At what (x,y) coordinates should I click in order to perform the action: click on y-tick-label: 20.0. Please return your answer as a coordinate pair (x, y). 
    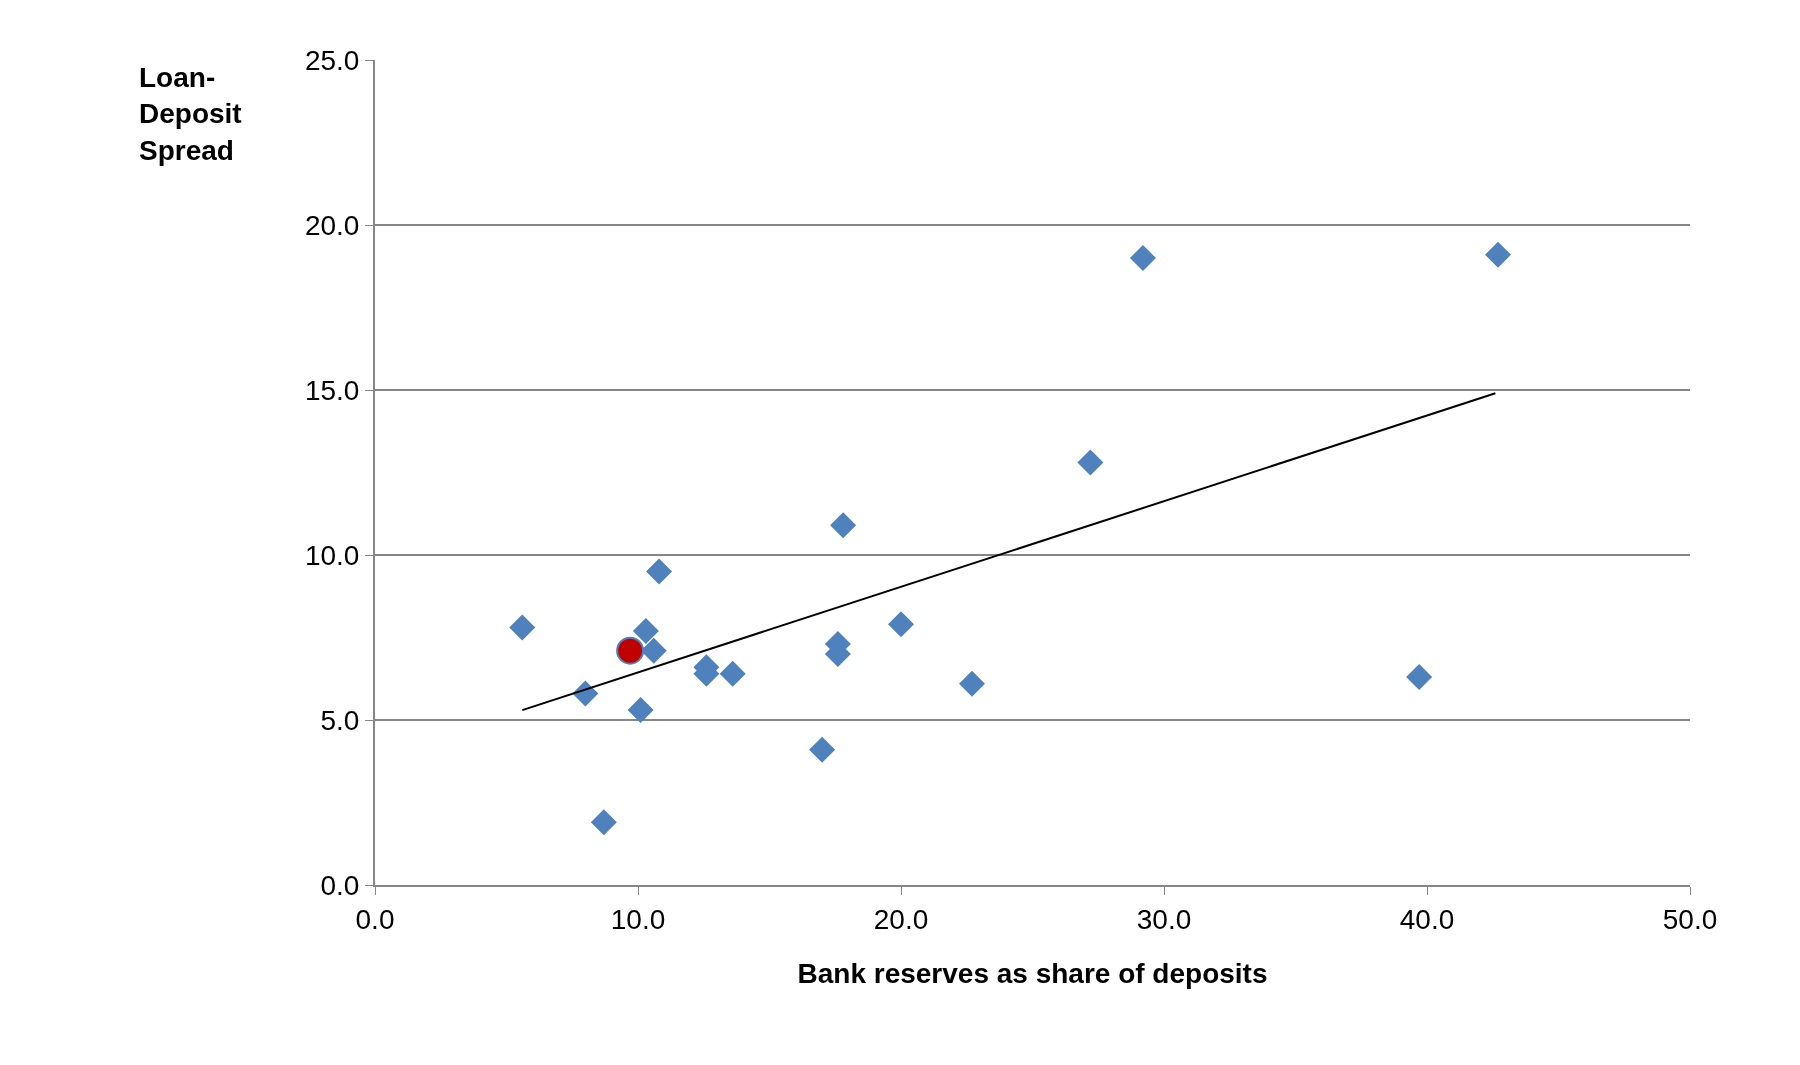
    Looking at the image, I should click on (332, 225).